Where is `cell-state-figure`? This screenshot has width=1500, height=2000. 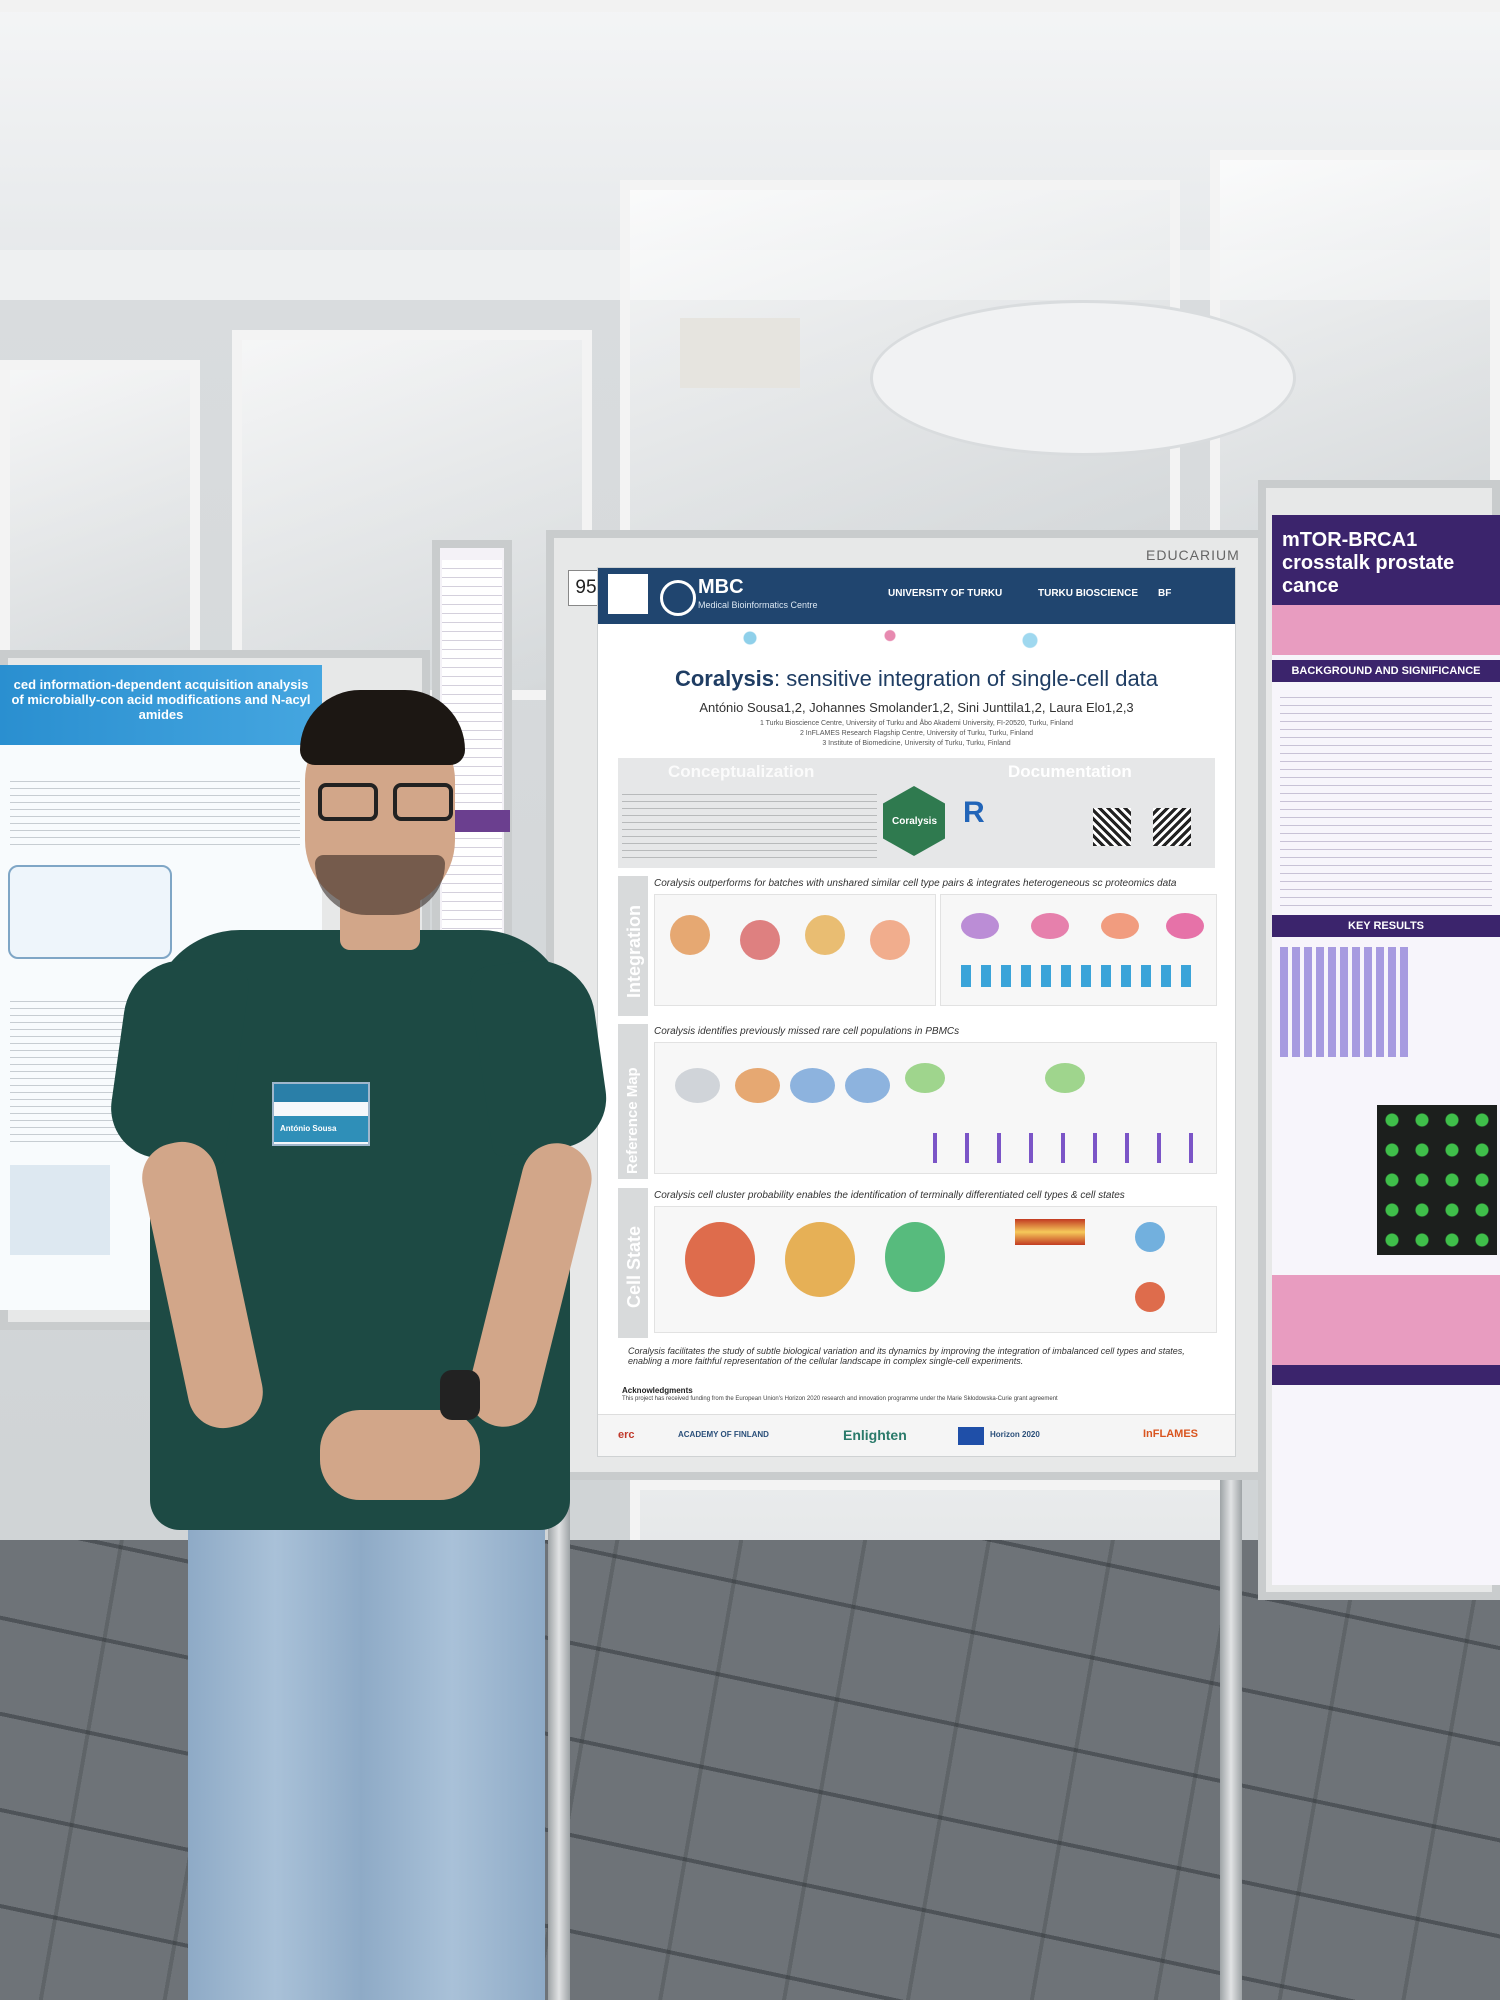 cell-state-figure is located at coordinates (935, 1269).